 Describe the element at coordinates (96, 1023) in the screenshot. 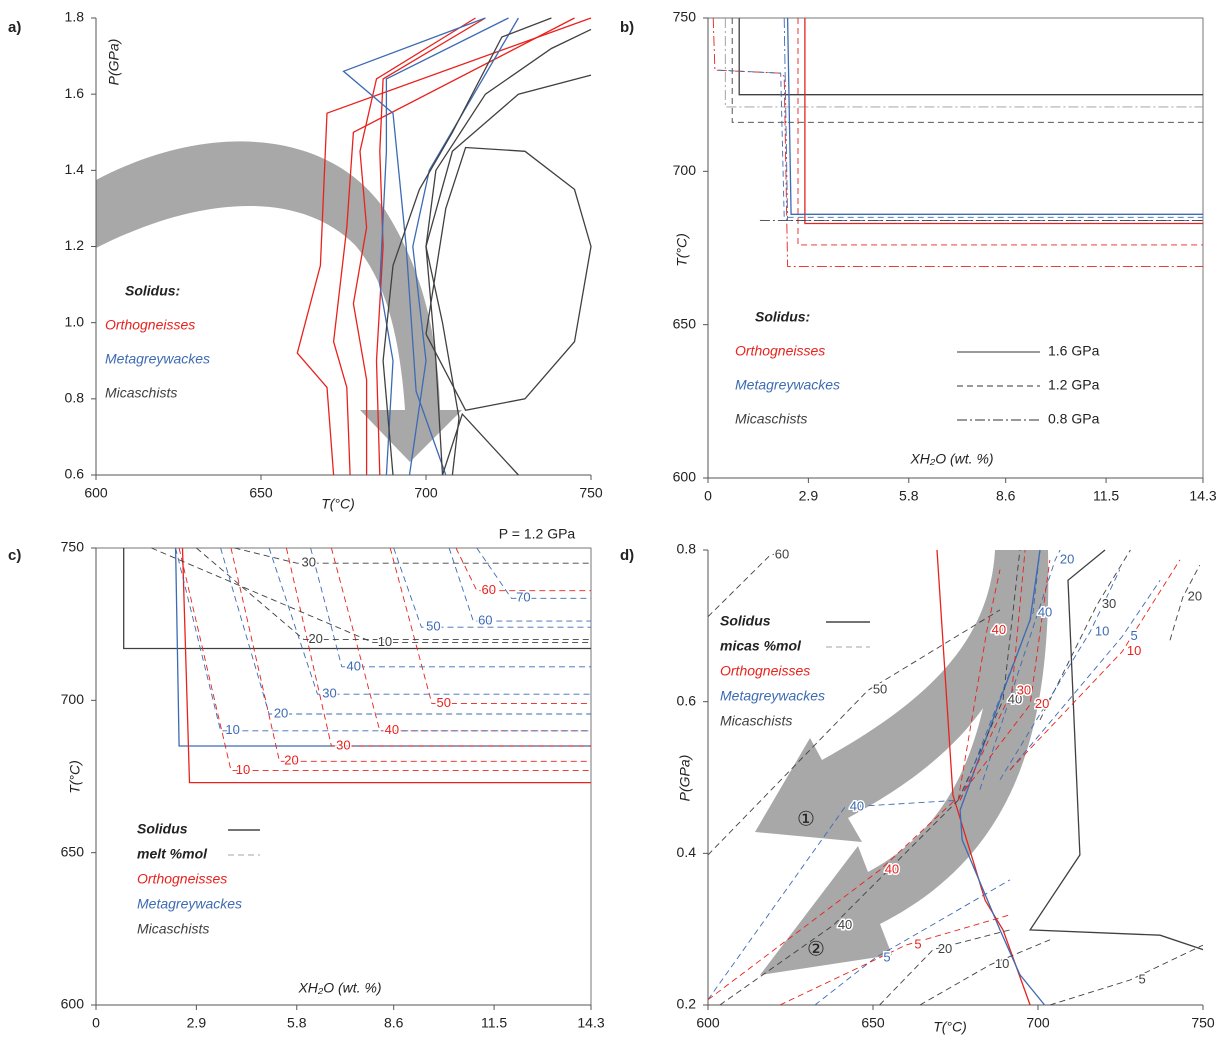

I see `x-tick-label: 0` at that location.